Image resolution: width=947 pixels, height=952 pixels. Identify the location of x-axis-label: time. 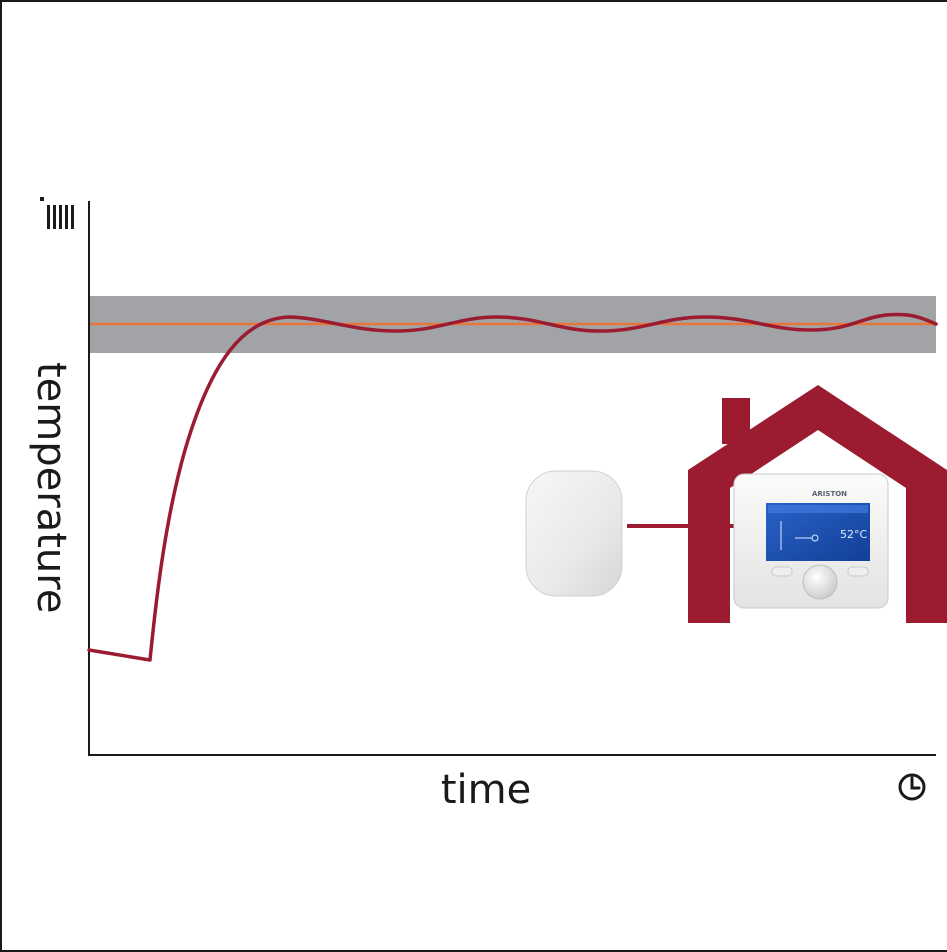
(486, 790).